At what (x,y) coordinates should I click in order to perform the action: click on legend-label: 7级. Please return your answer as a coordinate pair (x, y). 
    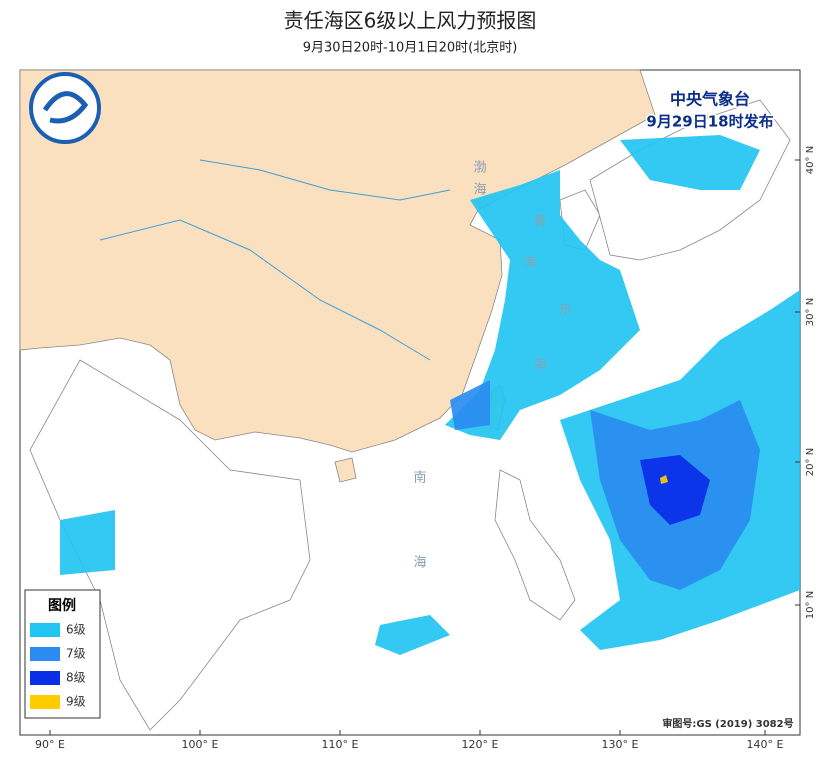
    Looking at the image, I should click on (76, 654).